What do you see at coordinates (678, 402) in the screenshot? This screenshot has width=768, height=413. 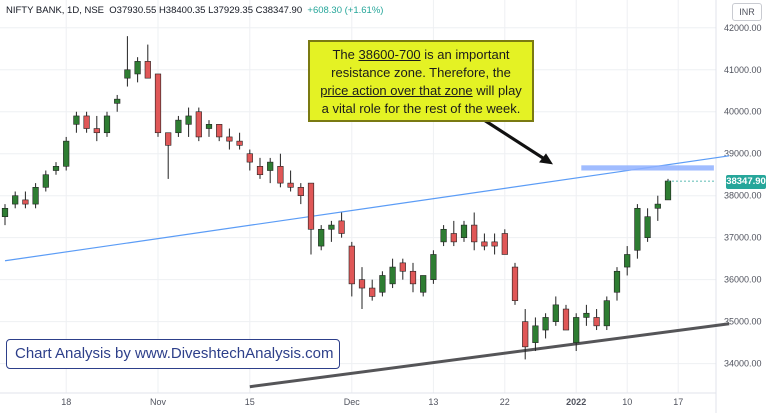 I see `x-tick-label: 17` at bounding box center [678, 402].